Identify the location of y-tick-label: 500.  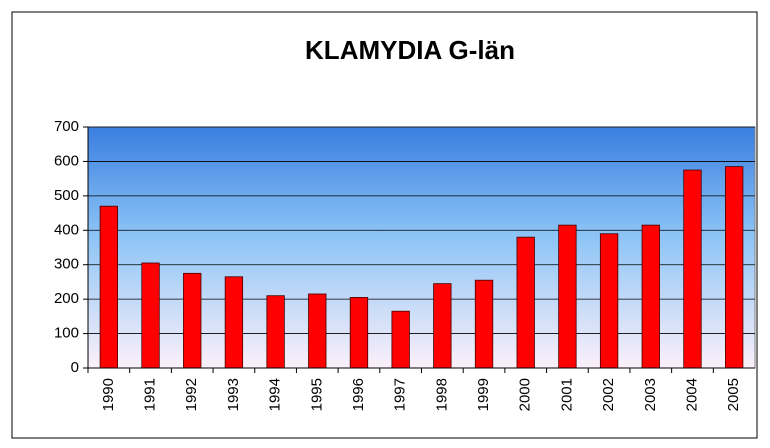
(66, 195).